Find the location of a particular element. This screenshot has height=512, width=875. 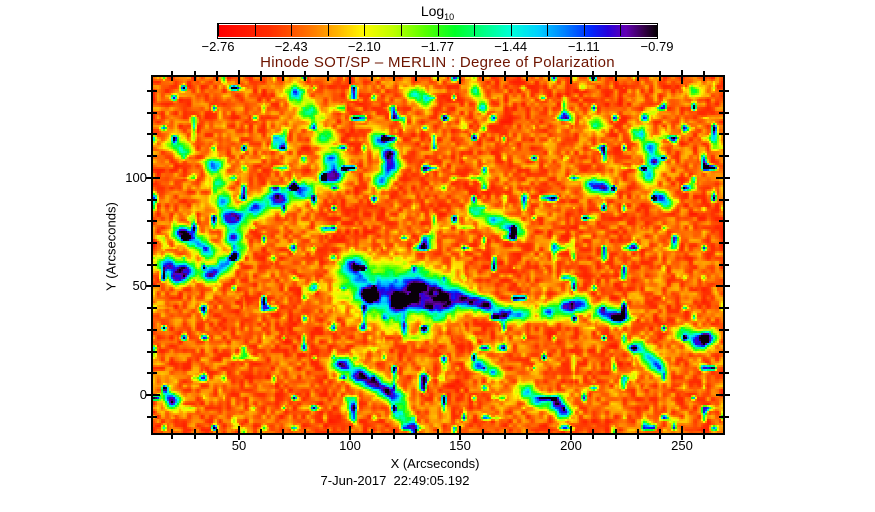

y-tick-label: 0 is located at coordinates (143, 394).